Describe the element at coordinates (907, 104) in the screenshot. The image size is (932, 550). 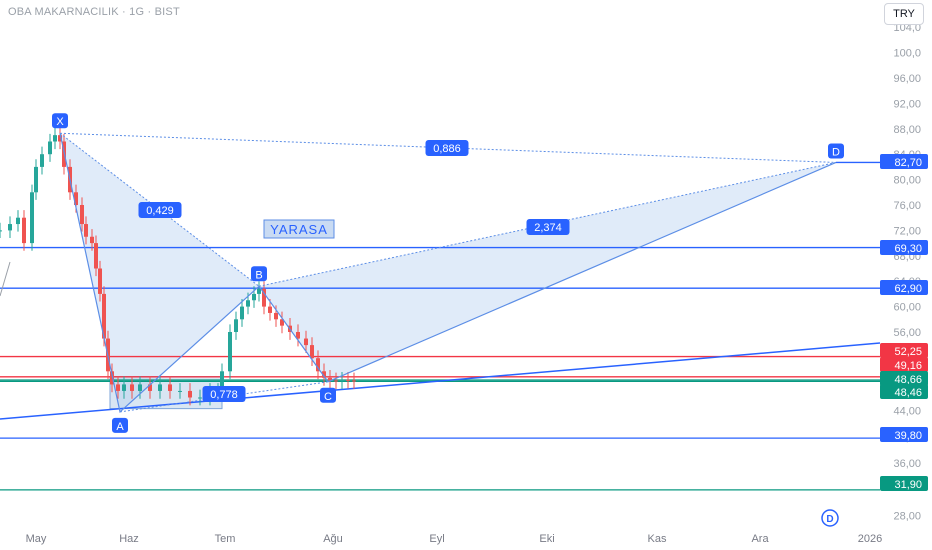
I see `y-tick-label: 92,00` at that location.